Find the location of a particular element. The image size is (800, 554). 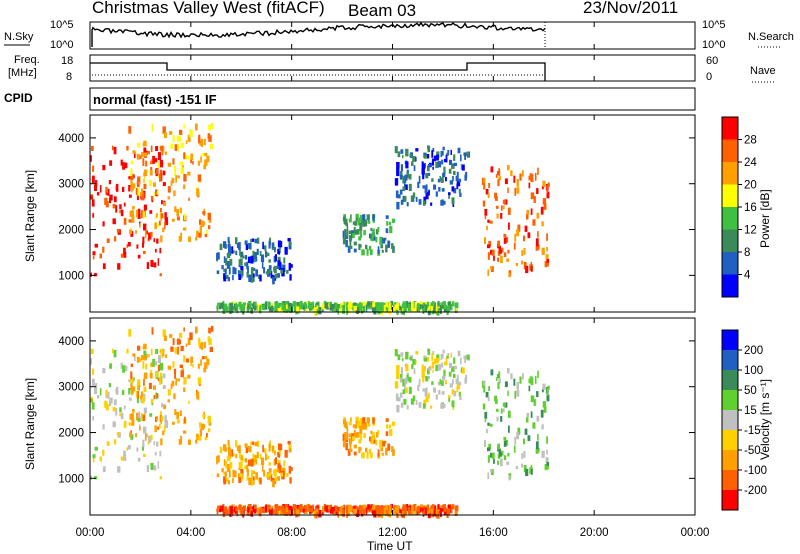

velocity-y-label: Slant Range [km] is located at coordinates (30, 424).